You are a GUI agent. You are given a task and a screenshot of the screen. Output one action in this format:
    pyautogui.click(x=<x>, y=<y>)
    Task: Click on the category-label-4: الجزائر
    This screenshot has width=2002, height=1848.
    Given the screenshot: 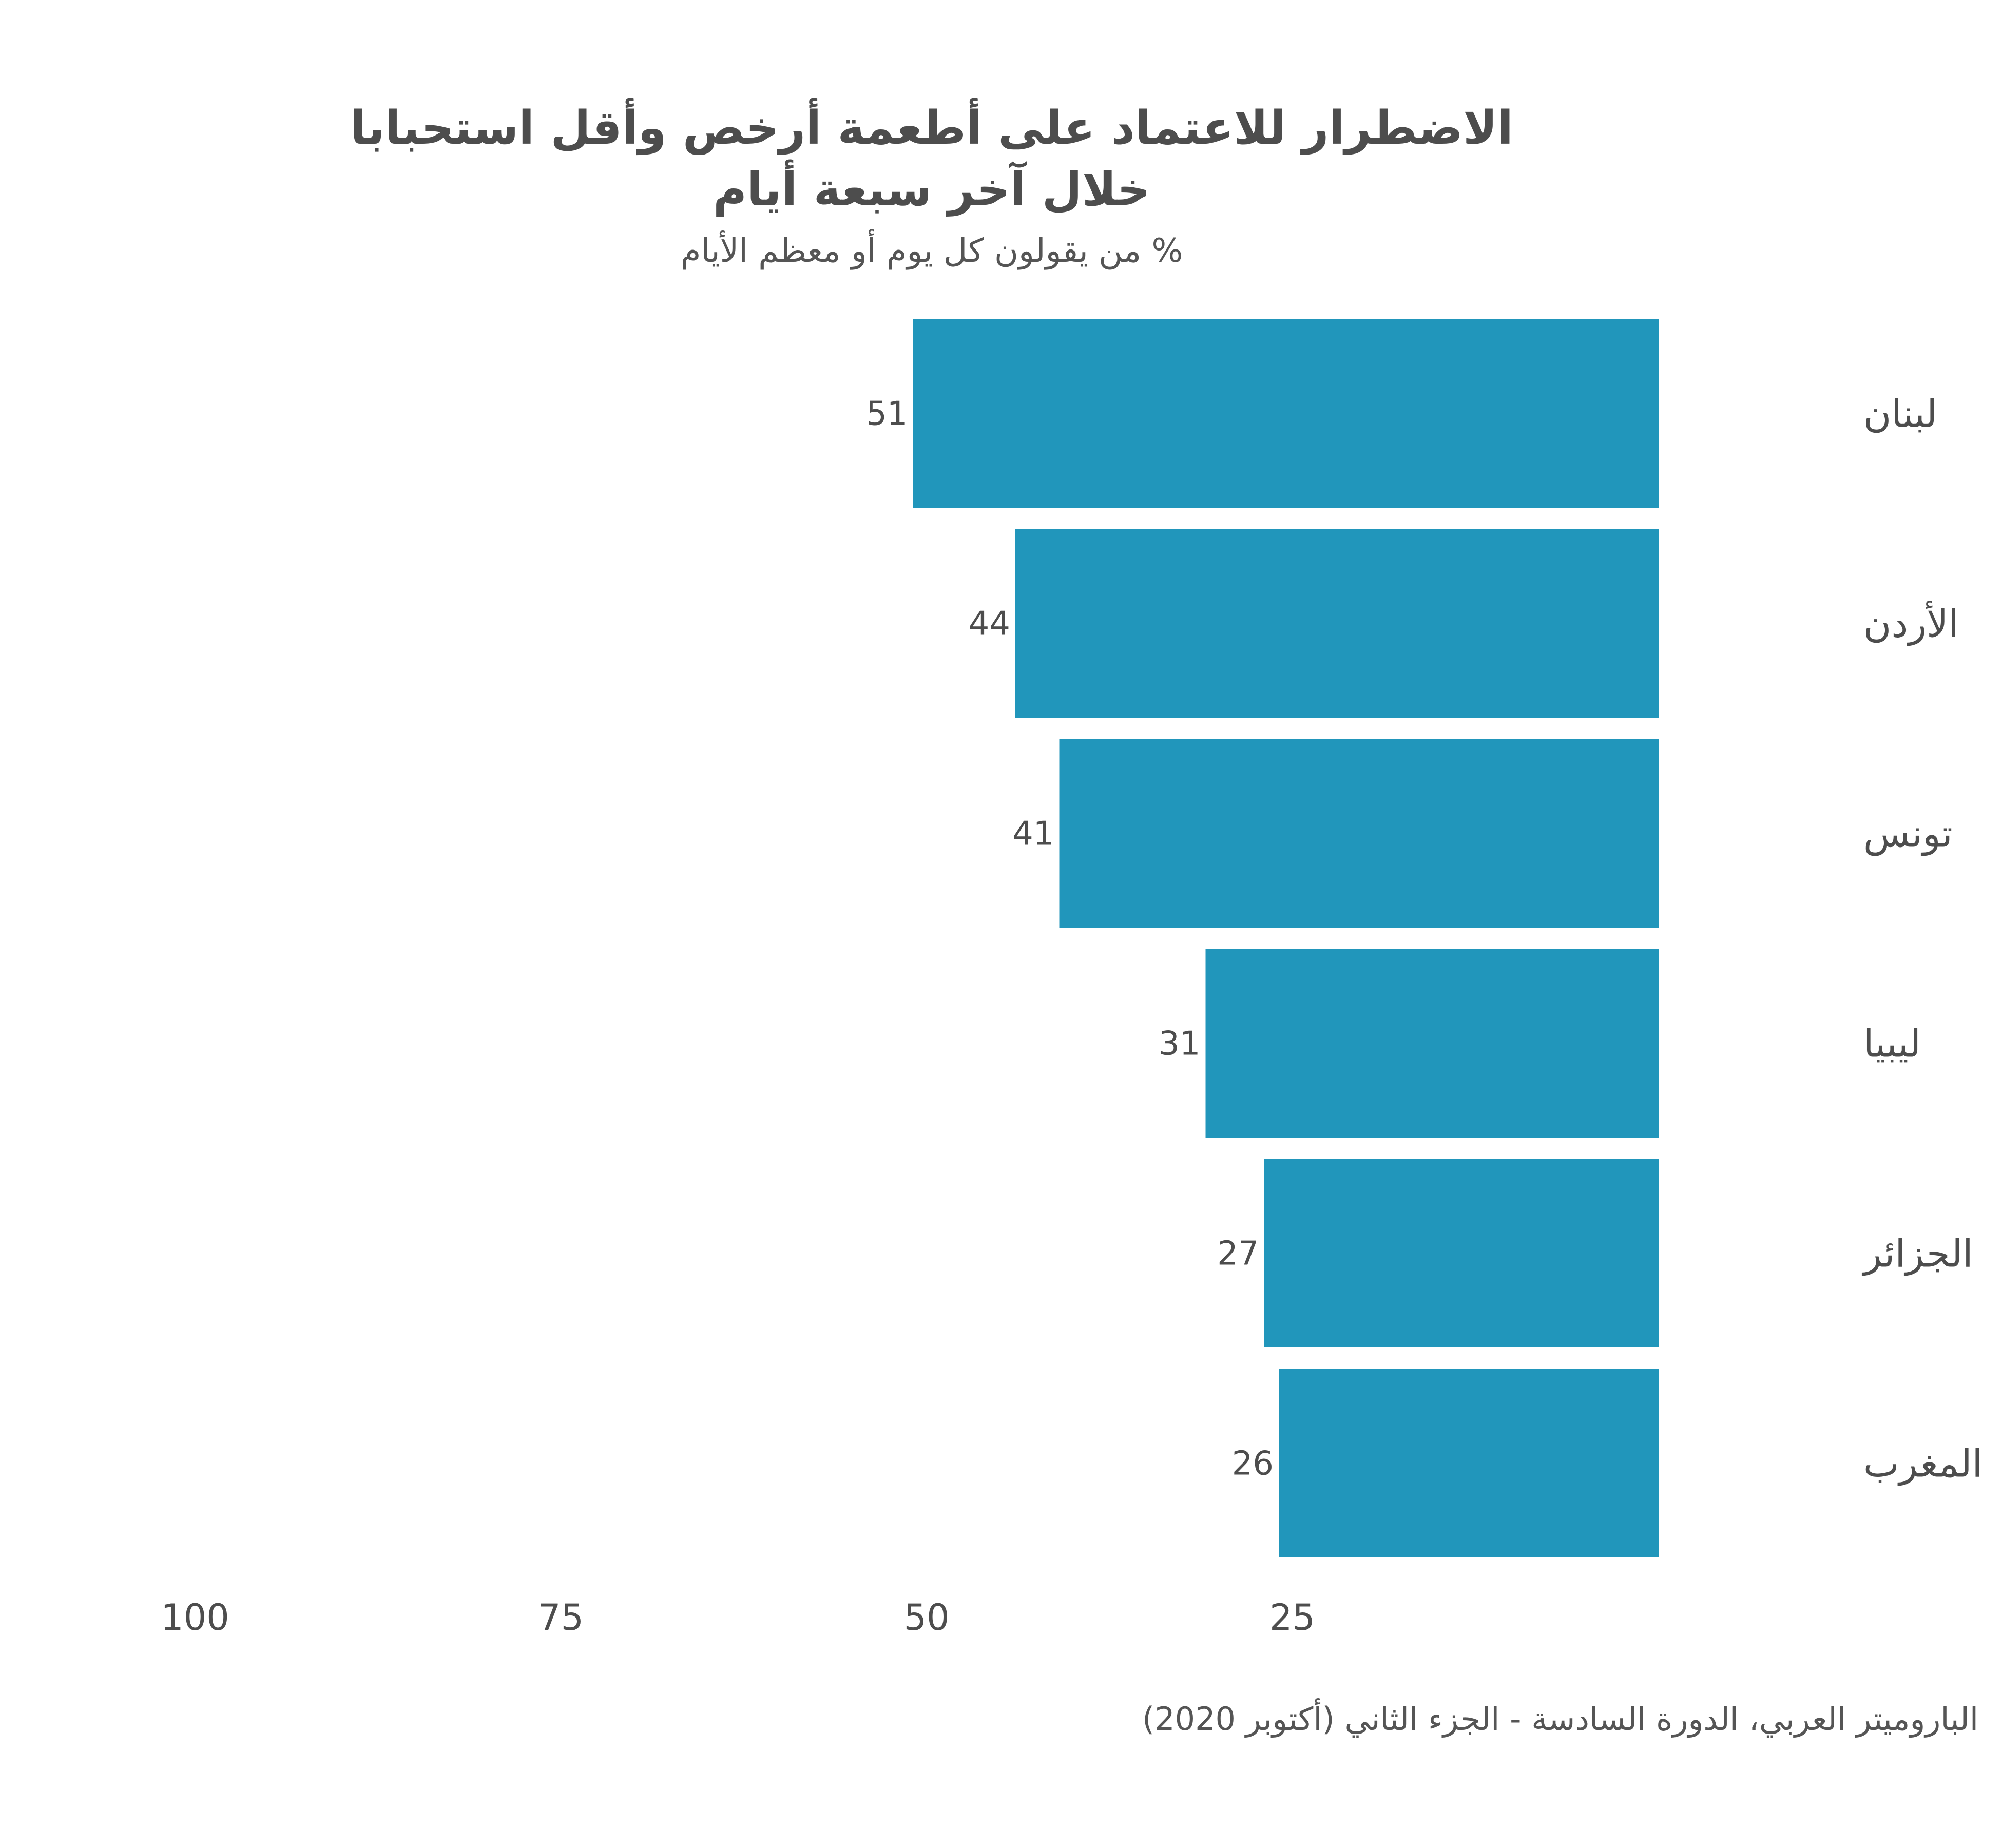 What is the action you would take?
    pyautogui.click(x=1917, y=1254)
    